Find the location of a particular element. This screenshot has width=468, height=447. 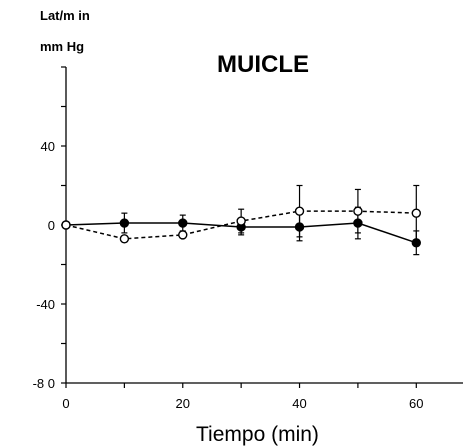

y-unit-line-2: mm Hg is located at coordinates (62, 46).